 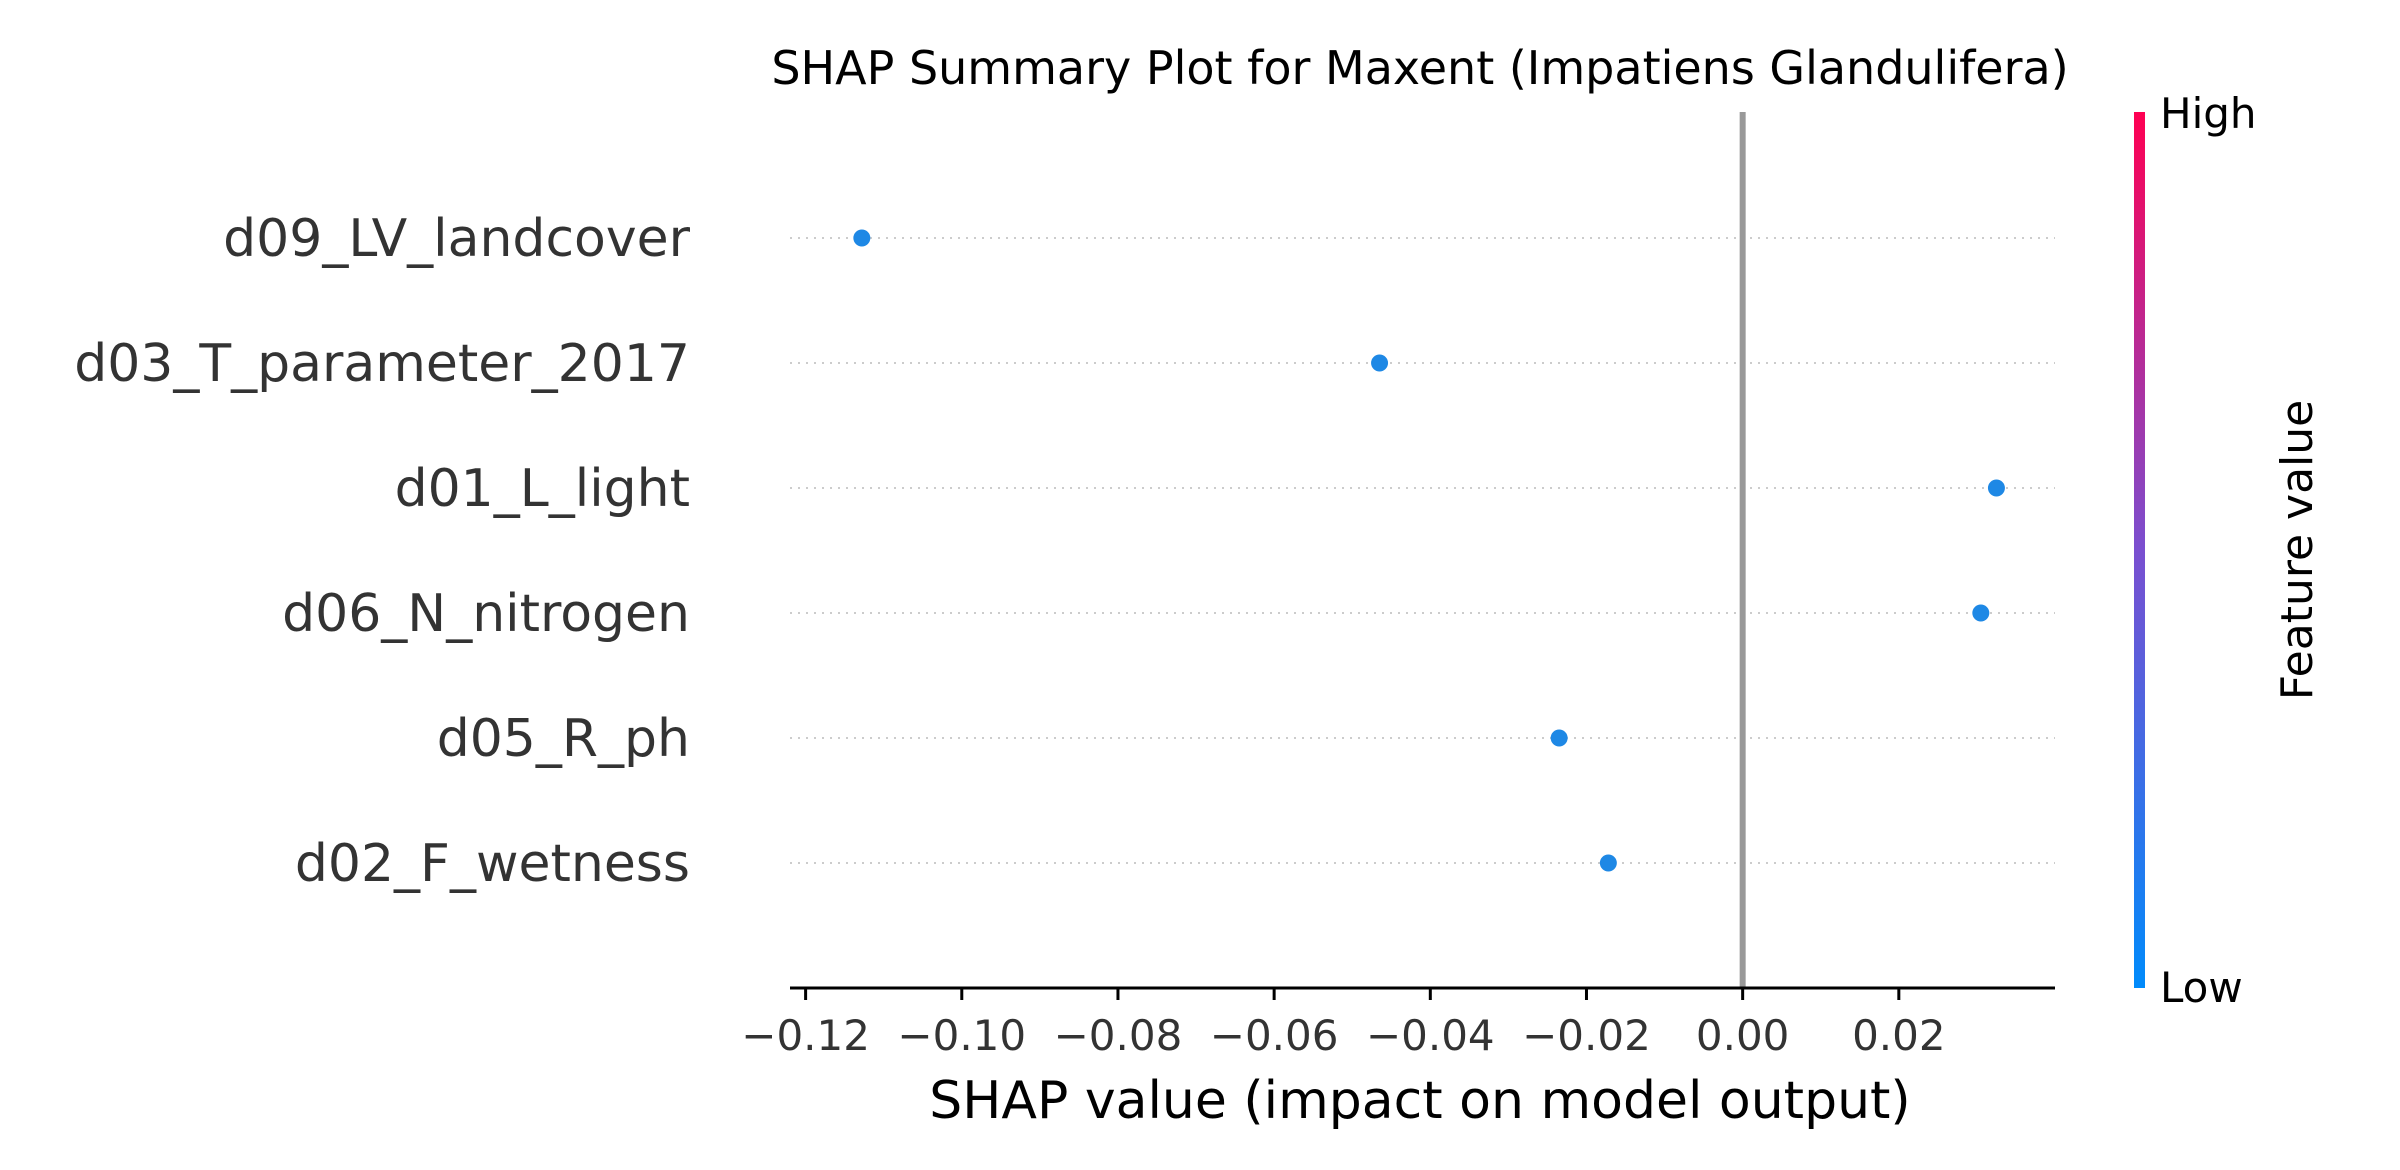 What do you see at coordinates (1899, 1035) in the screenshot?
I see `x-tick-label: 0.02` at bounding box center [1899, 1035].